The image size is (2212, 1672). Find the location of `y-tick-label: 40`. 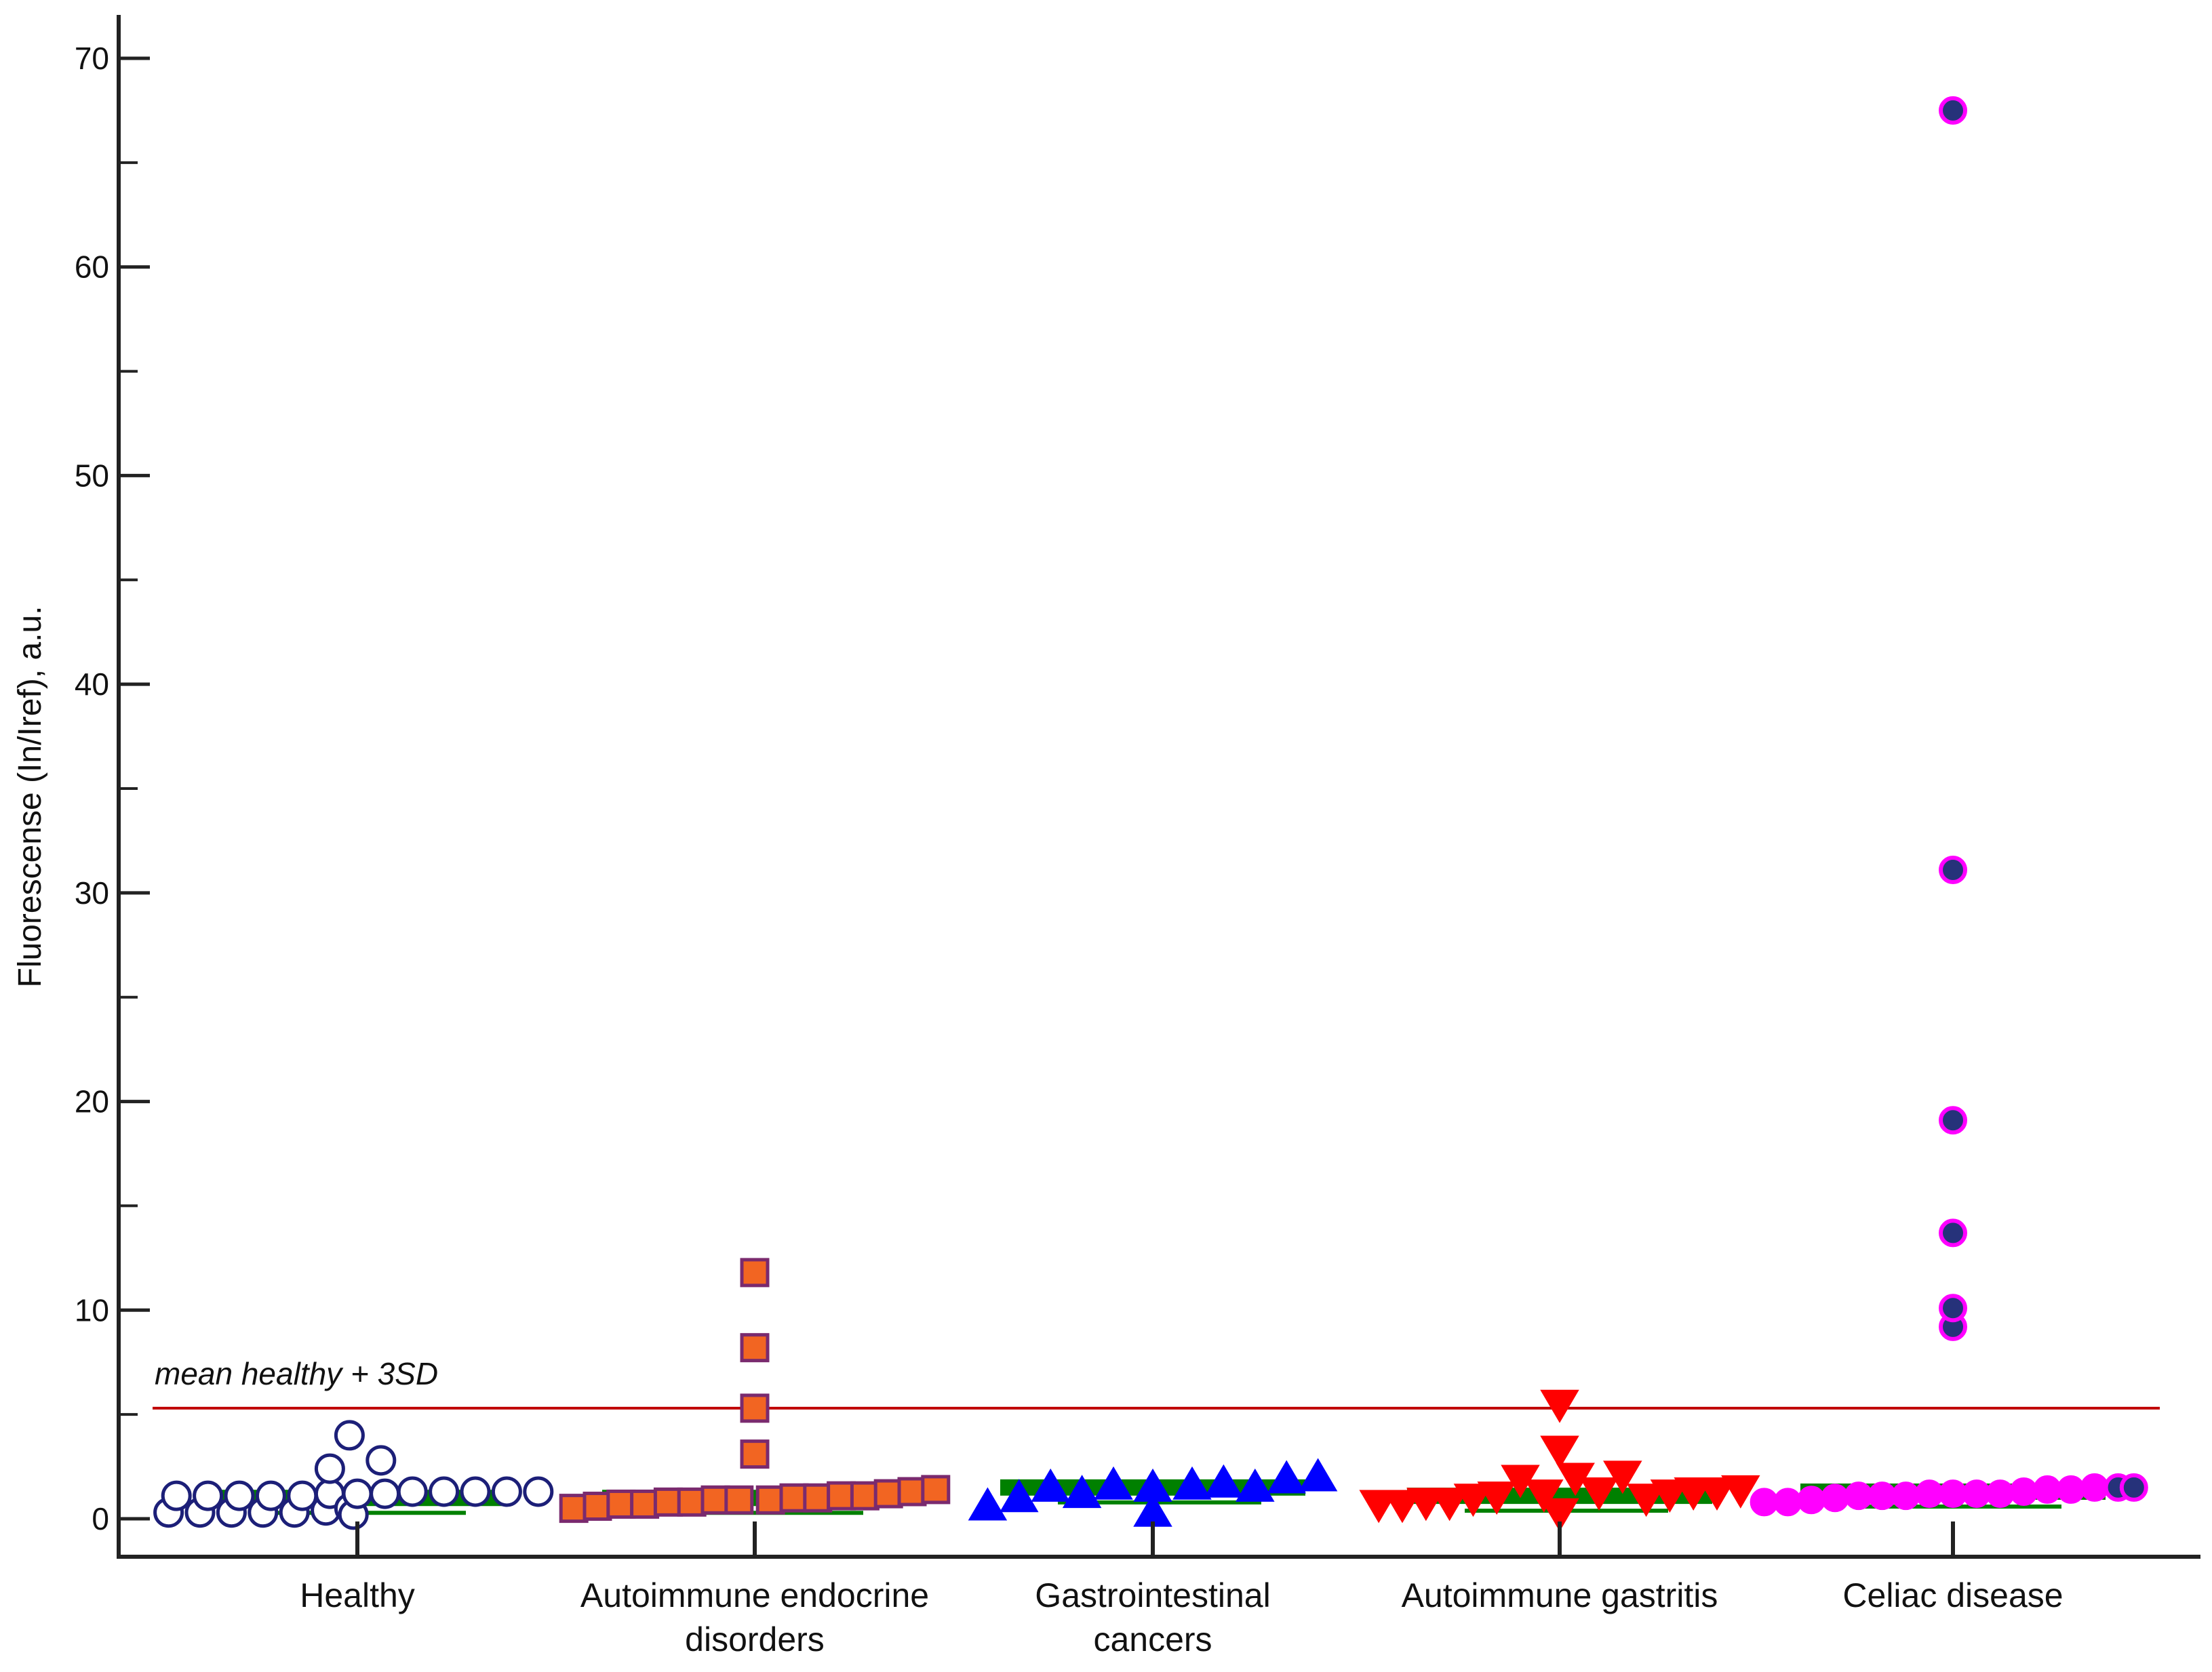

y-tick-label: 40 is located at coordinates (92, 684).